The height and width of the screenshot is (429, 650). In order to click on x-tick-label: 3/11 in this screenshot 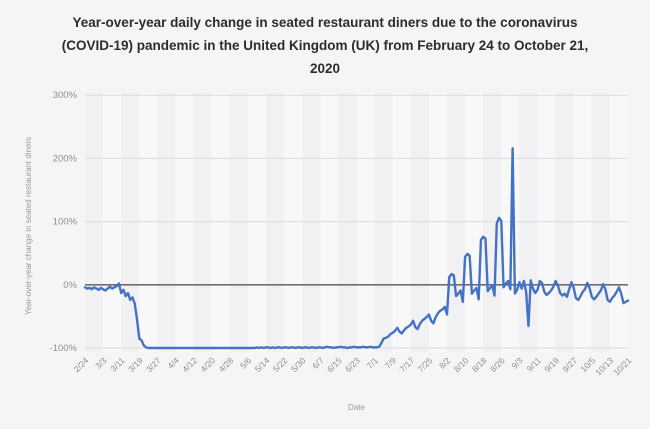, I will do `click(117, 364)`.